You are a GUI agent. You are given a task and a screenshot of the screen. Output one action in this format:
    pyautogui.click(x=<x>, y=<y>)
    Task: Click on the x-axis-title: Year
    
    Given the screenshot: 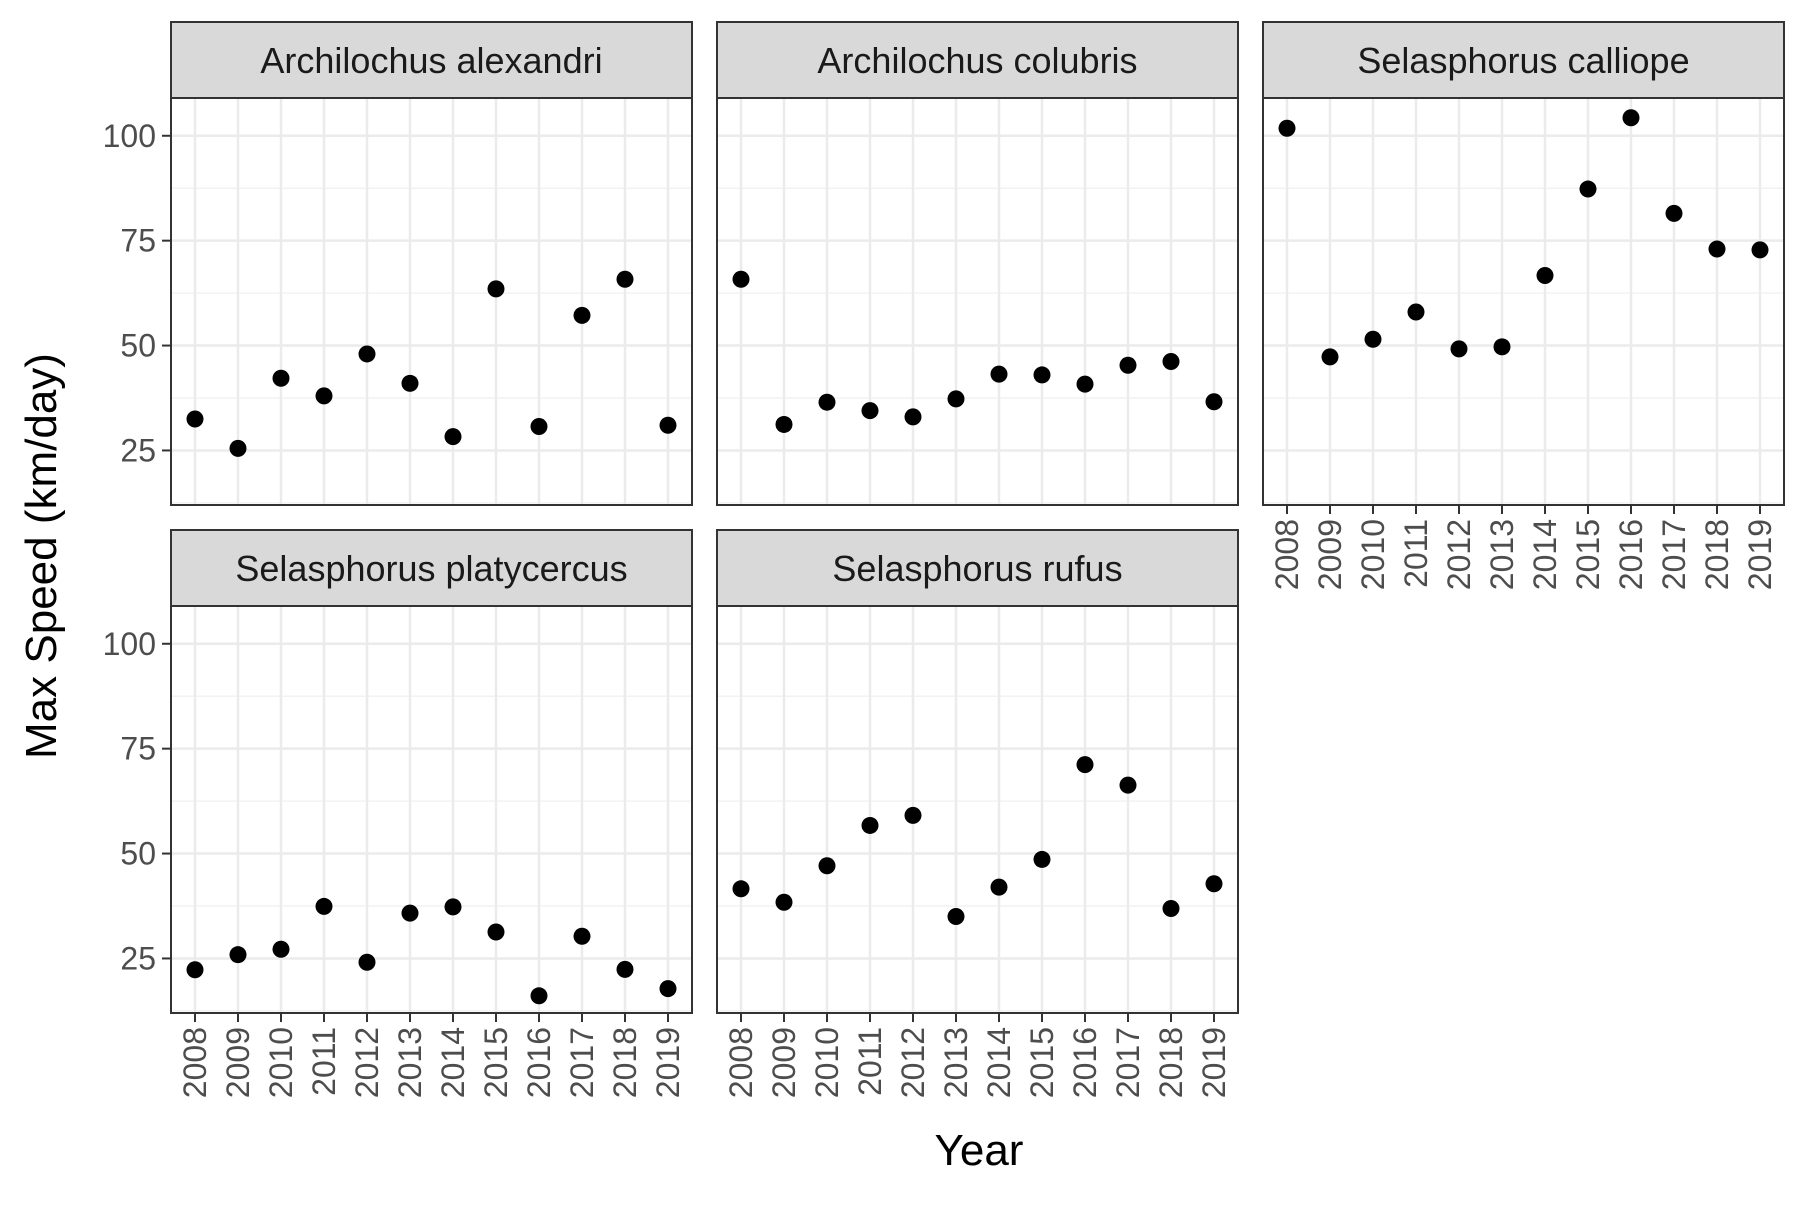 What is the action you would take?
    pyautogui.click(x=979, y=1150)
    